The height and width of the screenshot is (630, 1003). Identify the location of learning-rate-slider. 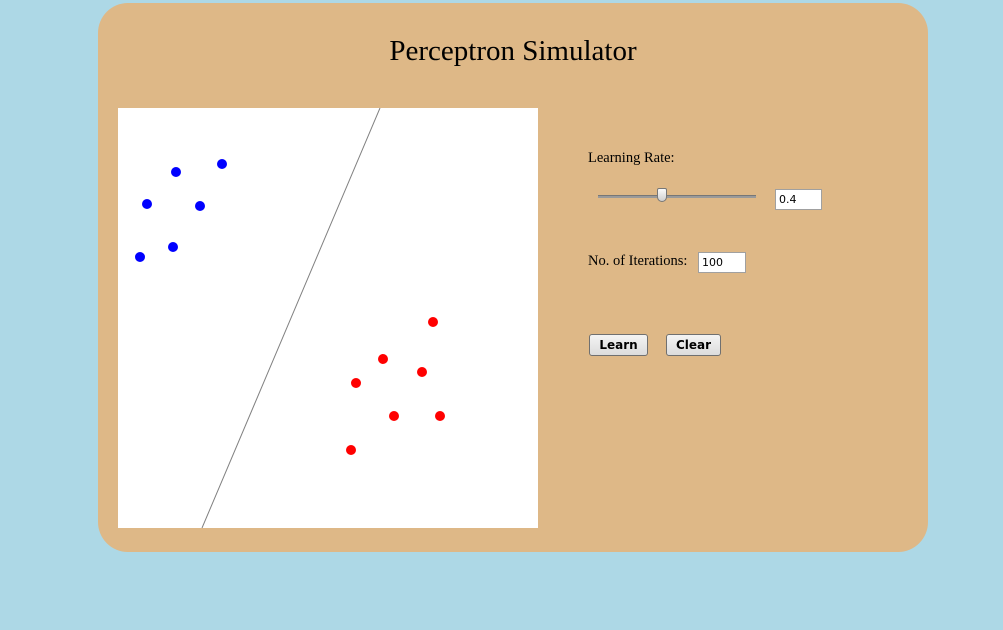
(677, 196).